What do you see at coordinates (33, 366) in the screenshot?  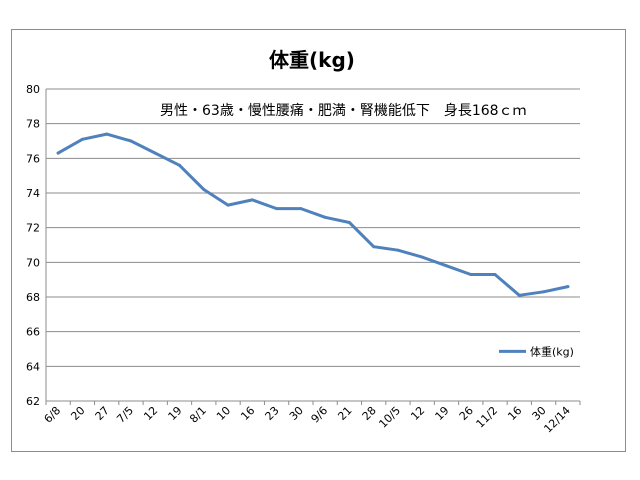 I see `y-tick-label: 64` at bounding box center [33, 366].